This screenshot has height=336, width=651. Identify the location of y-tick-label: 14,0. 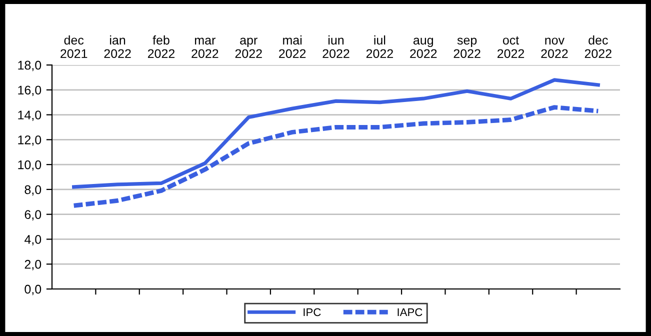
(30, 115).